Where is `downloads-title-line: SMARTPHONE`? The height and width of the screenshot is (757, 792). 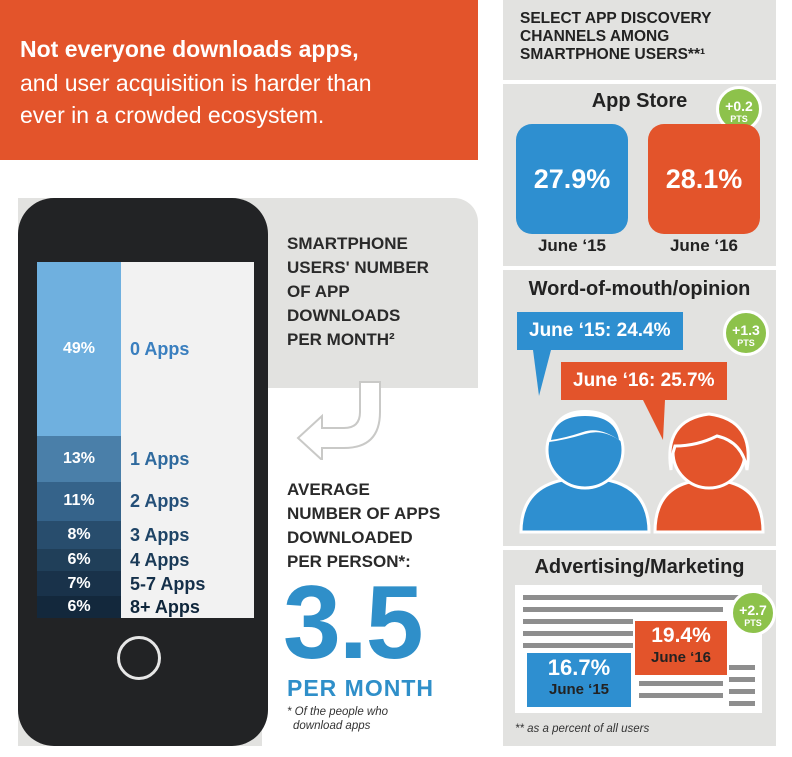 downloads-title-line: SMARTPHONE is located at coordinates (347, 243).